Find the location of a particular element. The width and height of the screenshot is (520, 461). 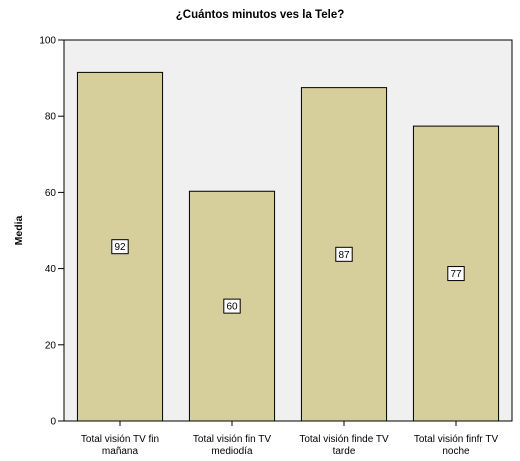

y-tick-label: 80 is located at coordinates (51, 117).